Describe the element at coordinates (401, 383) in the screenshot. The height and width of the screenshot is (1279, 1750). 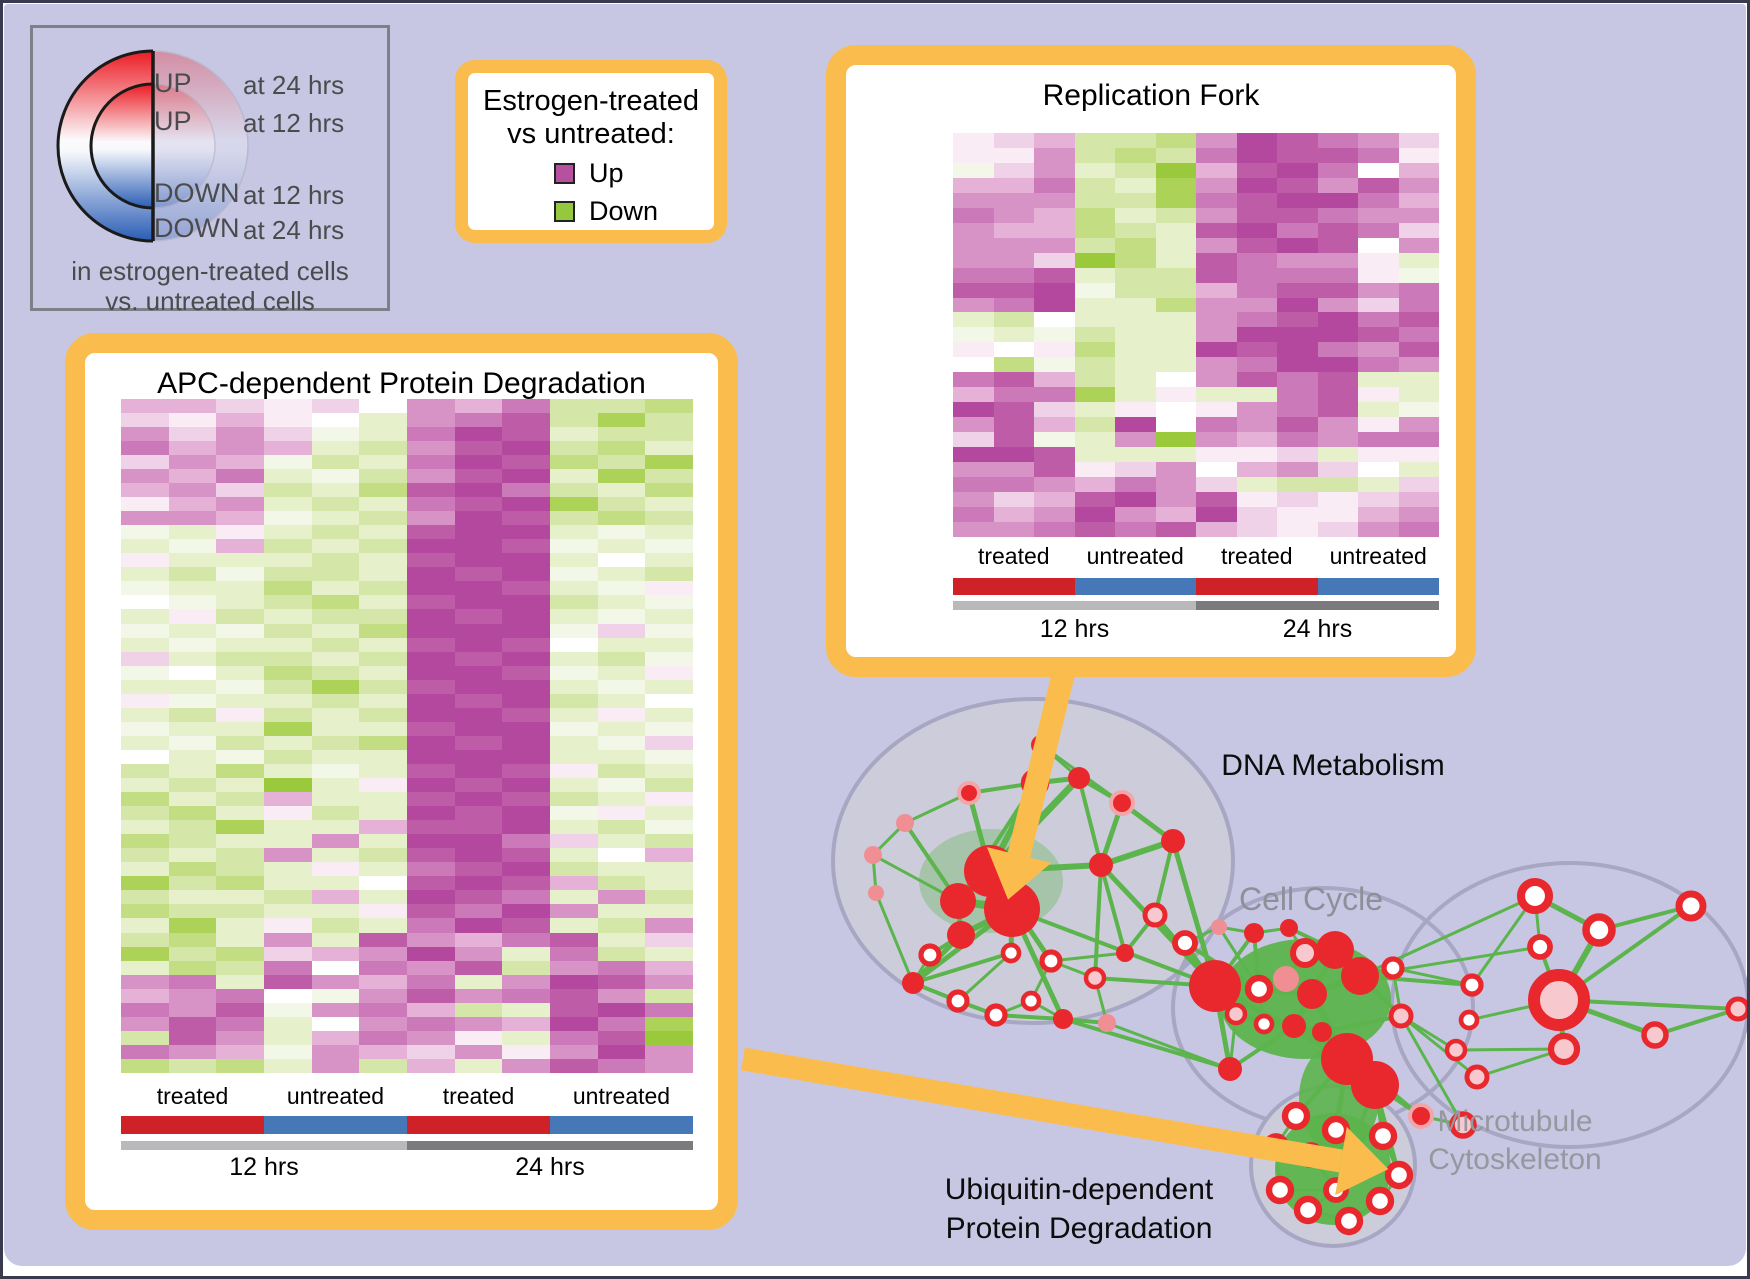
I see `panel-title: APC-dependent Protein Degradation` at that location.